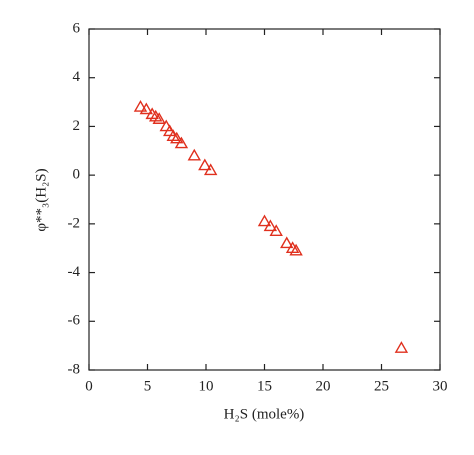  I want to click on x-tick-label: 10, so click(206, 386).